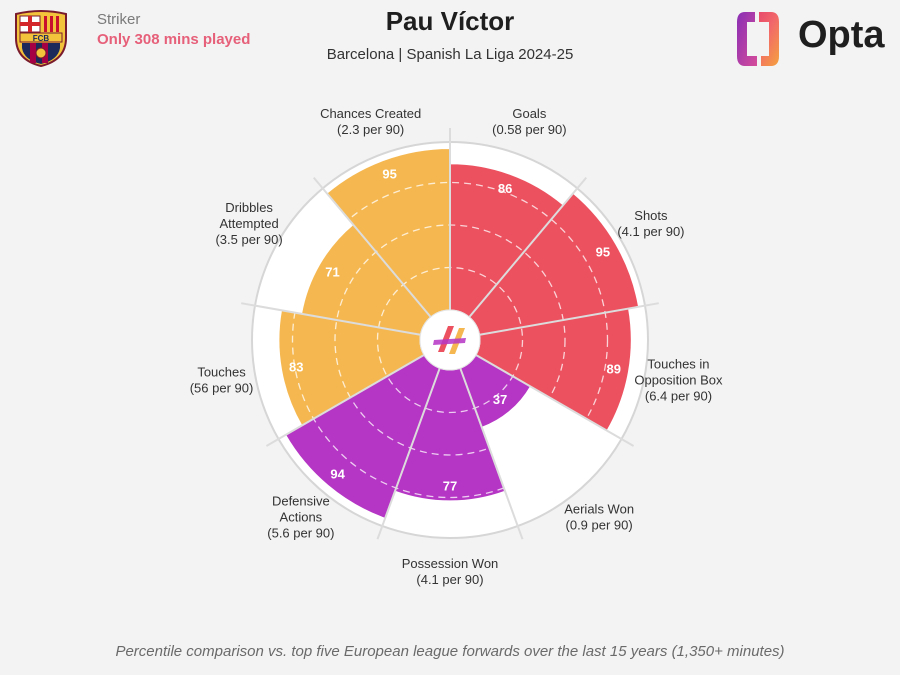 The width and height of the screenshot is (900, 675). I want to click on value-label: 71, so click(332, 272).